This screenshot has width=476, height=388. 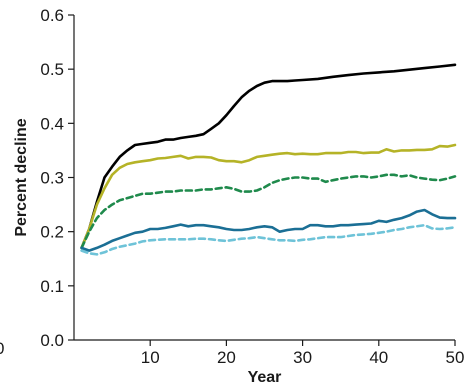 I want to click on y-axis-ticks: 0.0 0.1 0.2 0.3 0.4 0.5 0.6, so click(x=57, y=178).